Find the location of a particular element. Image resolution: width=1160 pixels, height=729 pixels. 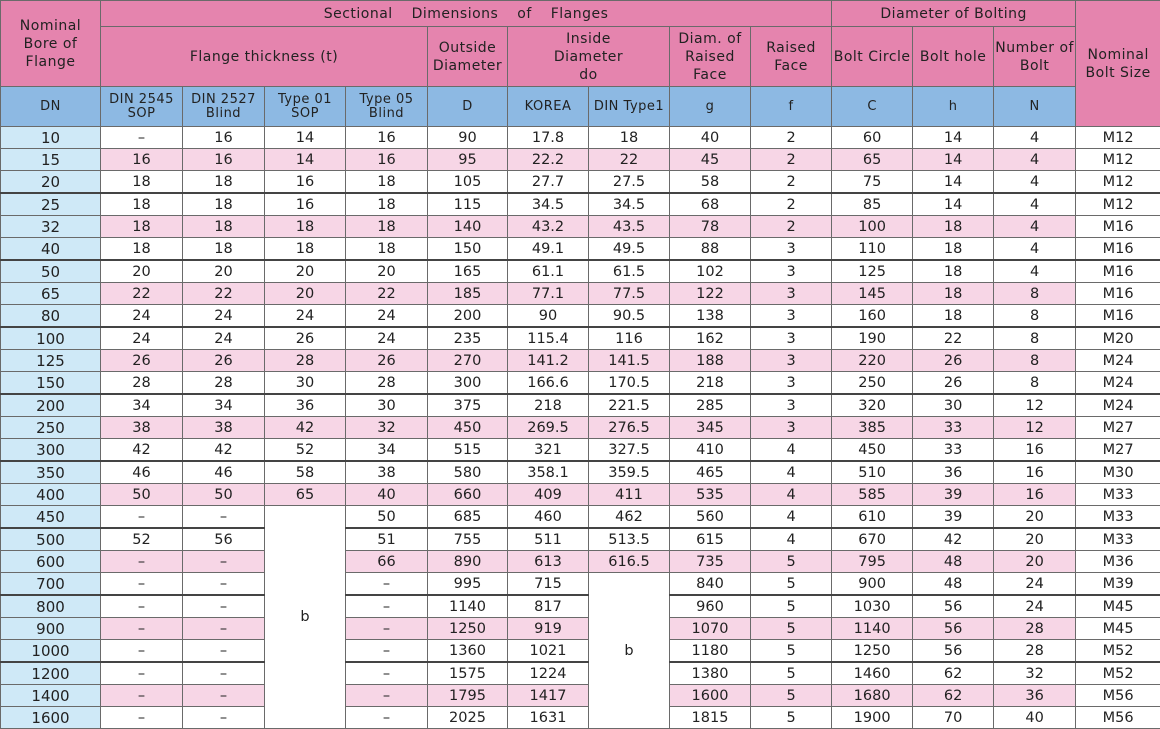

table-cell: M12 is located at coordinates (1118, 204).